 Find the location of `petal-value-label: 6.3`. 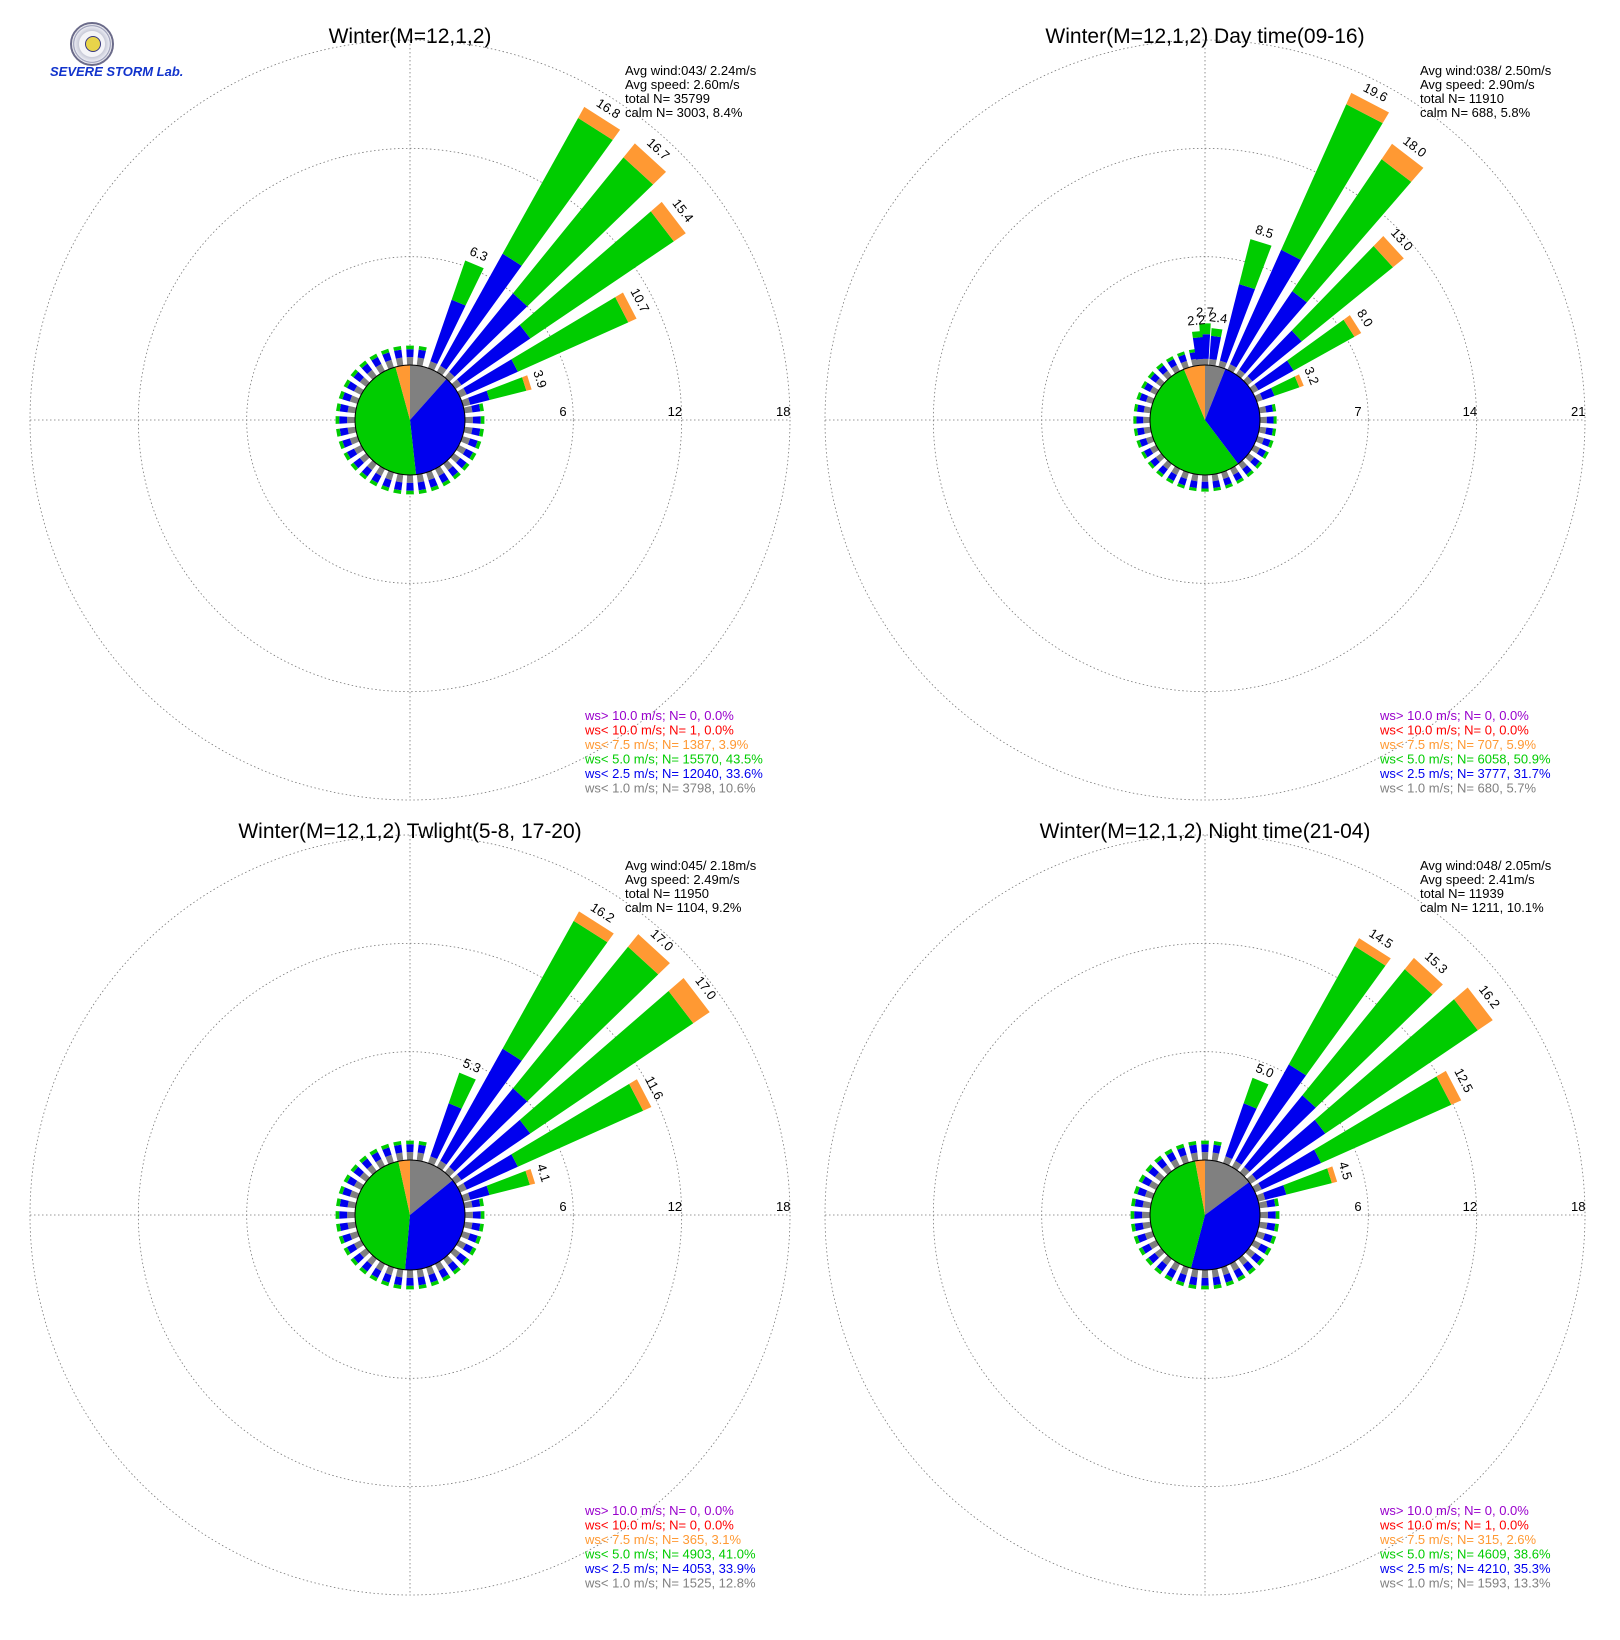

petal-value-label: 6.3 is located at coordinates (479, 253).